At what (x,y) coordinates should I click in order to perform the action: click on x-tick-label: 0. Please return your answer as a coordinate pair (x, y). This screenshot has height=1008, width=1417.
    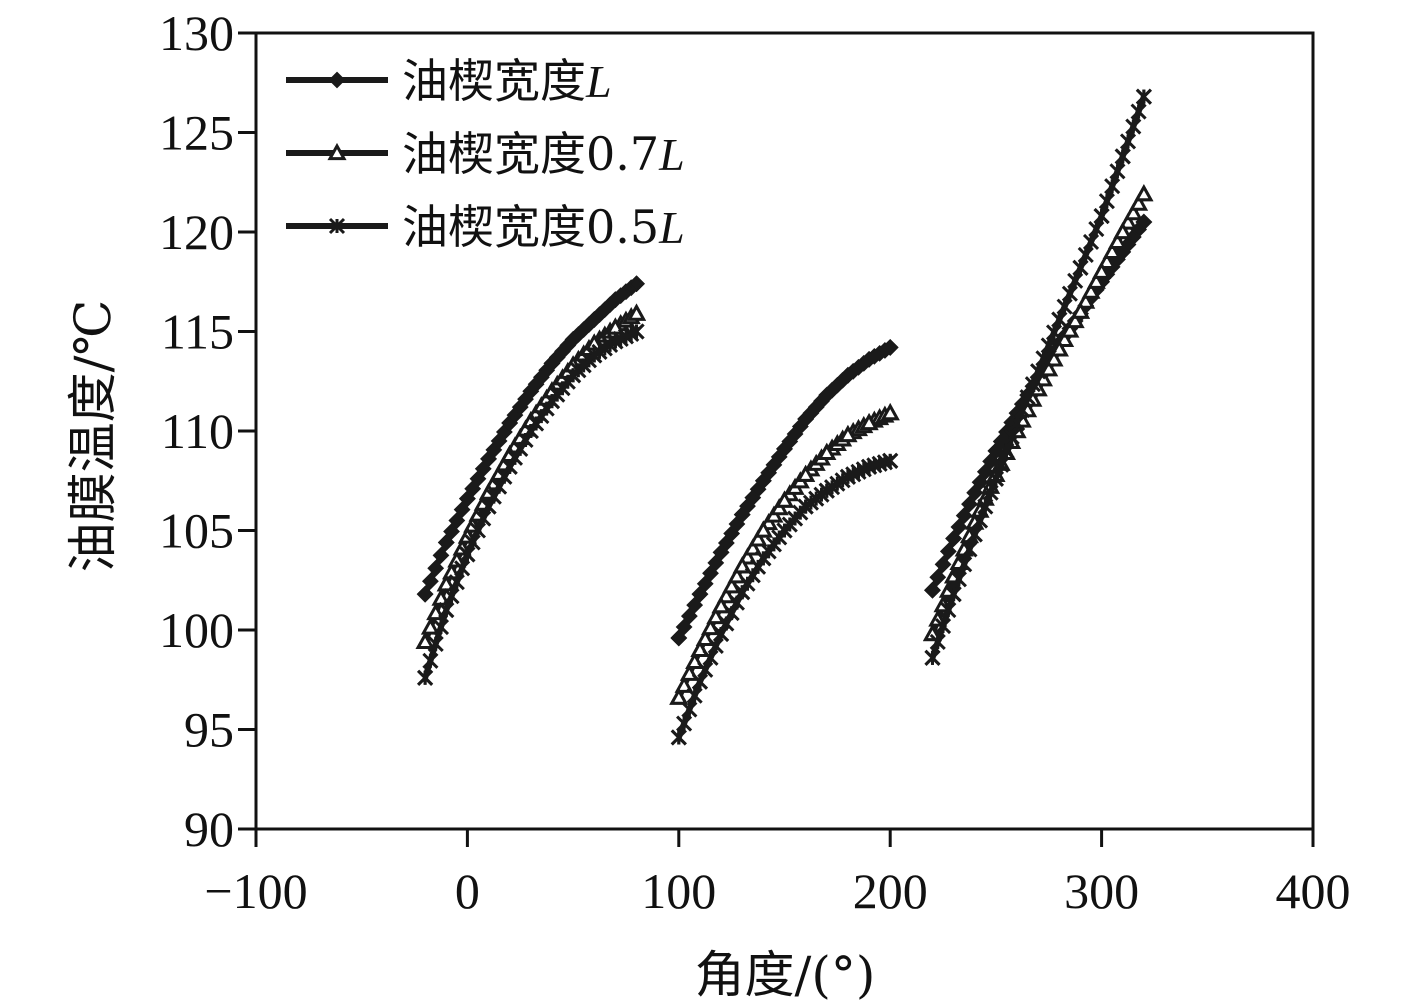
    Looking at the image, I should click on (467, 891).